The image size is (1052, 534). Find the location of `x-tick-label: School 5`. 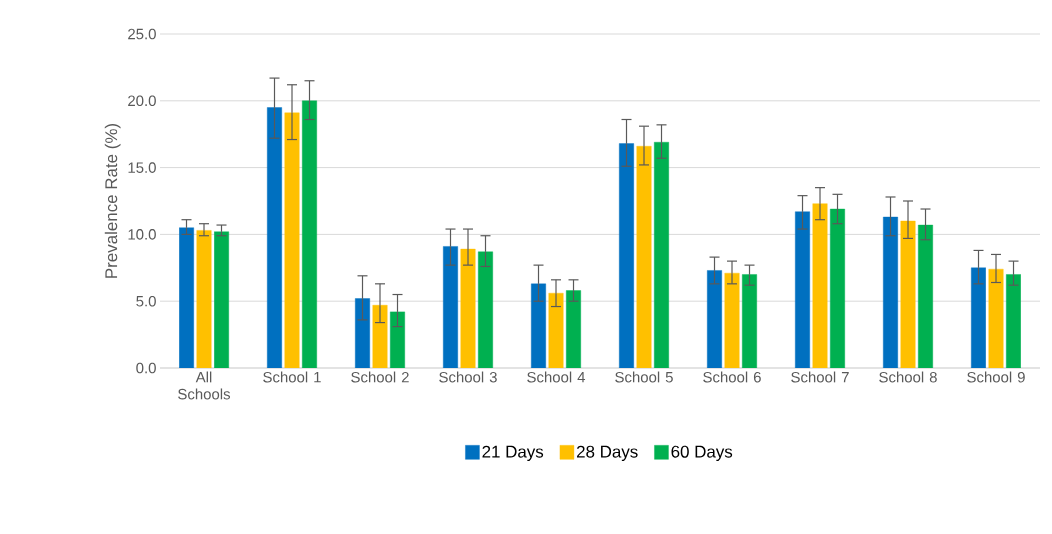

x-tick-label: School 5 is located at coordinates (644, 377).